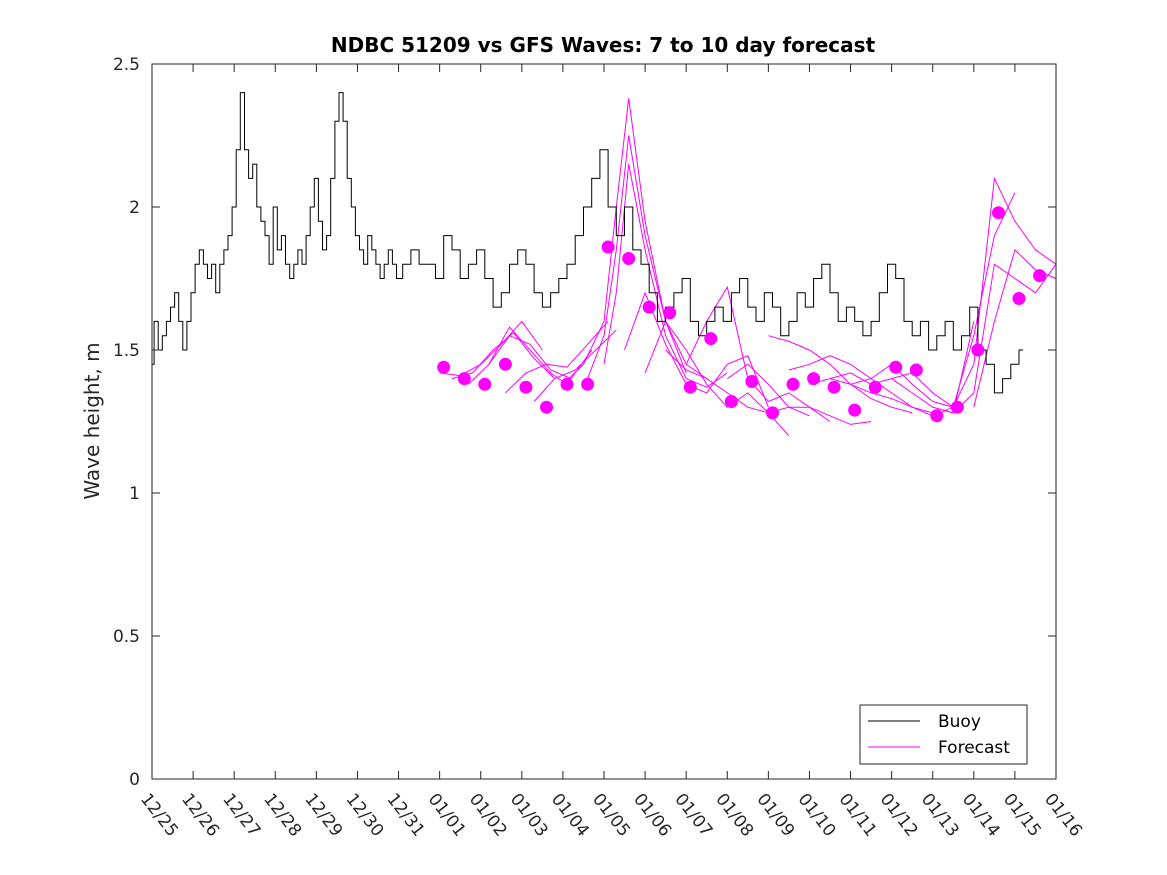  Describe the element at coordinates (134, 780) in the screenshot. I see `y-tick-label-0: 0` at that location.